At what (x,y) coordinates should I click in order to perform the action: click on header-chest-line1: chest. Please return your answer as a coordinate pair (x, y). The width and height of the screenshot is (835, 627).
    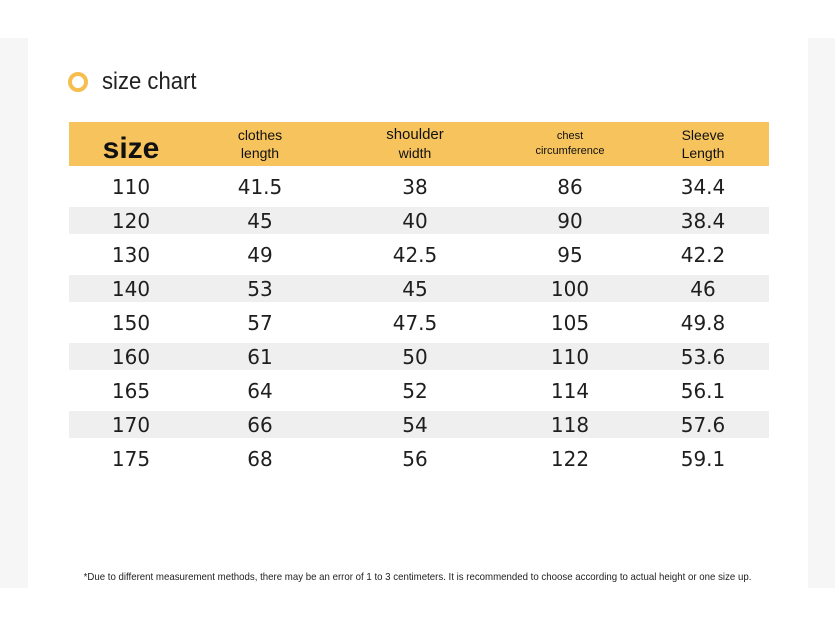
    Looking at the image, I should click on (570, 136).